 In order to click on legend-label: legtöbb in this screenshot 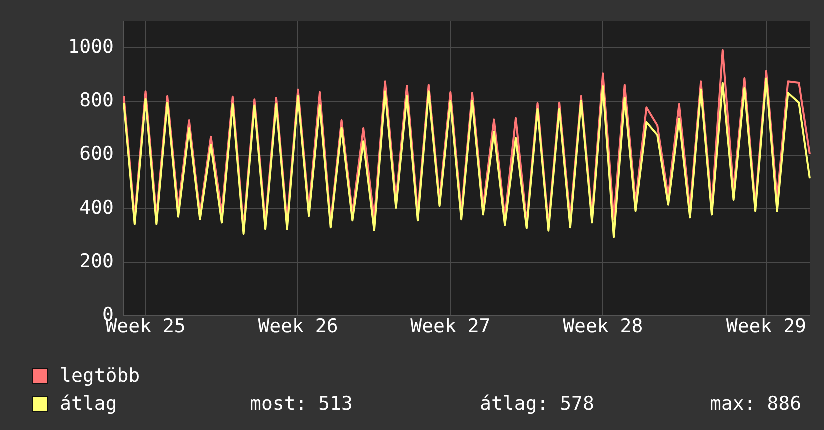, I will do `click(101, 376)`.